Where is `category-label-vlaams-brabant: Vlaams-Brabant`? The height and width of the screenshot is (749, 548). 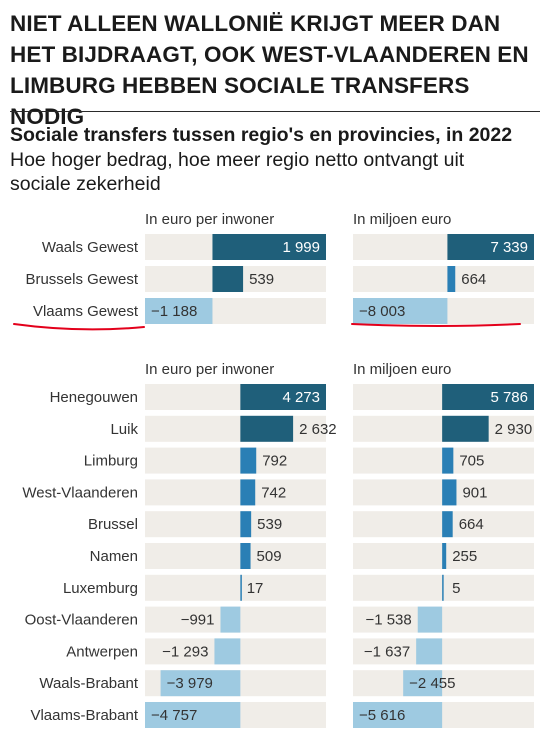 category-label-vlaams-brabant: Vlaams-Brabant is located at coordinates (84, 715).